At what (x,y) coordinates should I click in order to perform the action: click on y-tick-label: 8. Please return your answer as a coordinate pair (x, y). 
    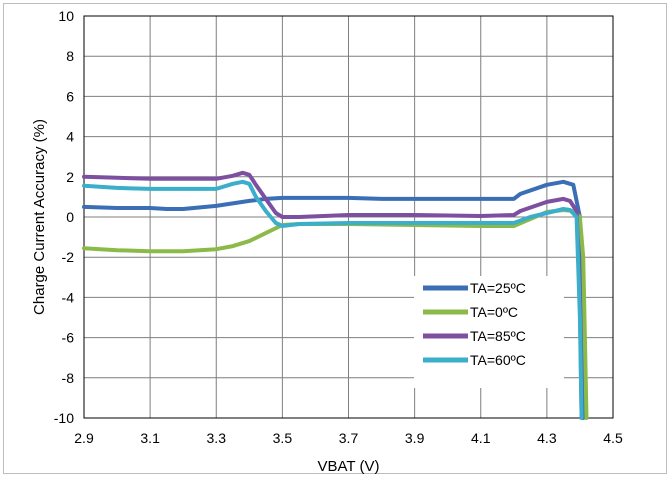
    Looking at the image, I should click on (70, 56).